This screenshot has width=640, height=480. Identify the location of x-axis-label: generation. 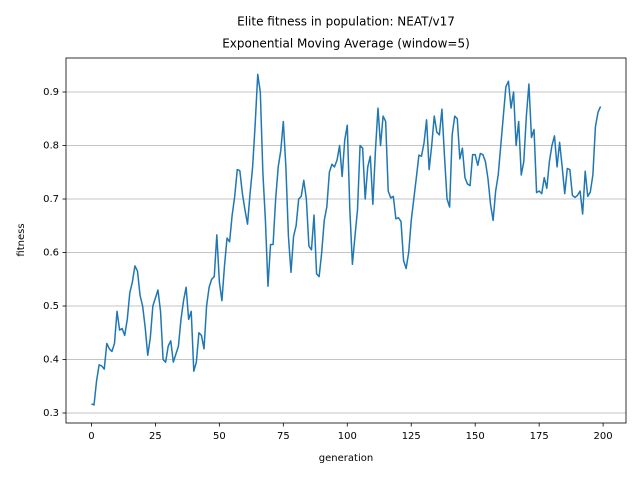
(346, 458).